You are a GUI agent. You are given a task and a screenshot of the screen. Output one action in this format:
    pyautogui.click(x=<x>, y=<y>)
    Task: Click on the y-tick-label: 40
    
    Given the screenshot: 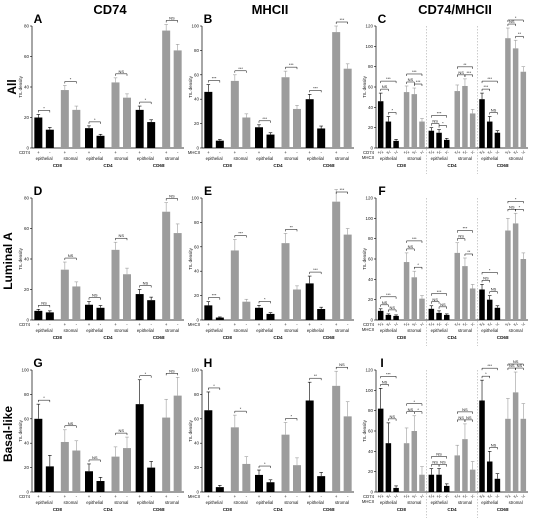 What is the action you would take?
    pyautogui.click(x=197, y=443)
    